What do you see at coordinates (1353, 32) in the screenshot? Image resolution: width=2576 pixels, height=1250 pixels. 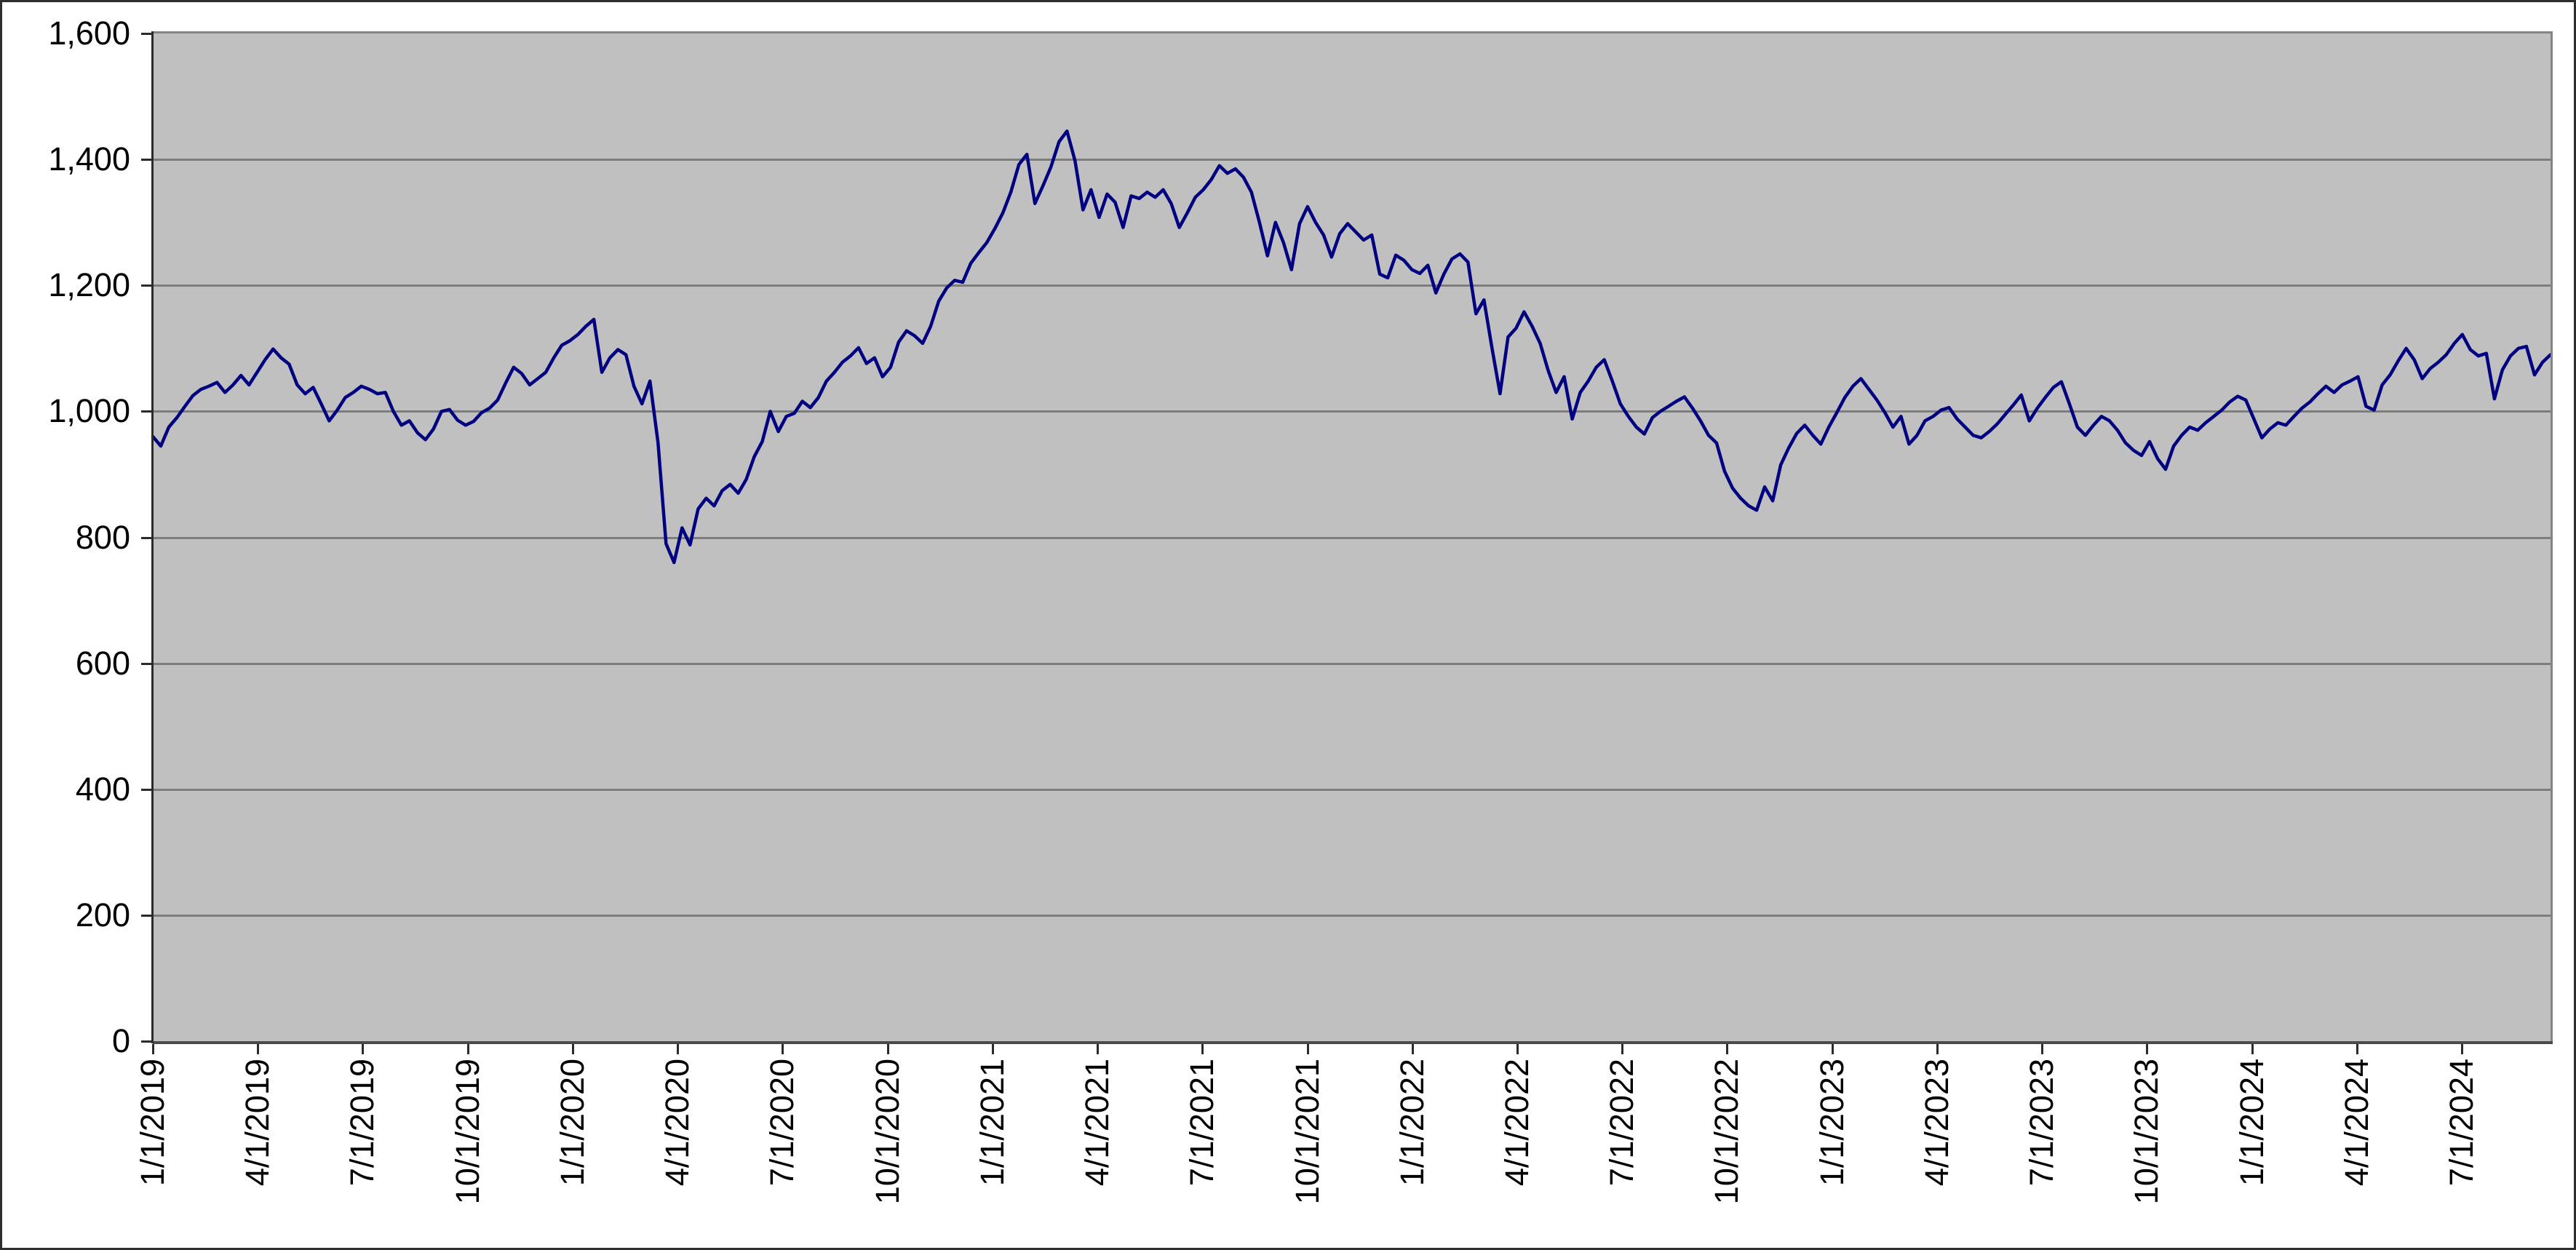 I see `plot-border-top` at bounding box center [1353, 32].